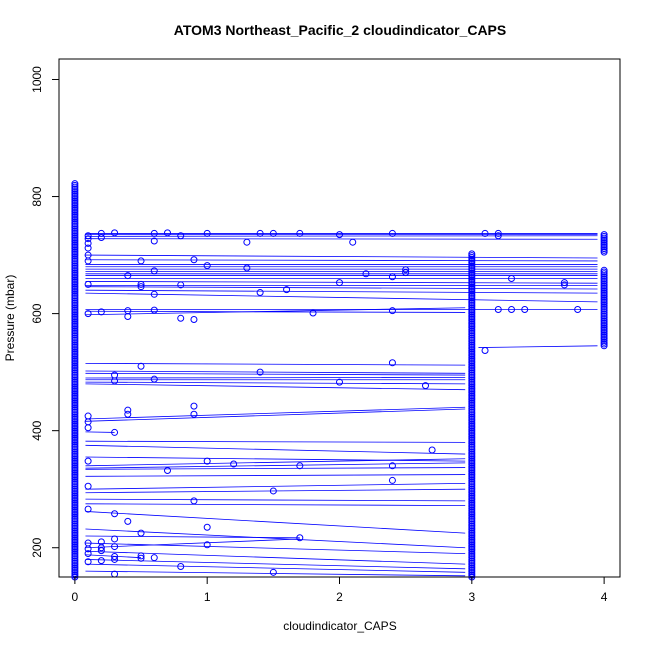 Image resolution: width=650 pixels, height=650 pixels. I want to click on x-tick-label: 3, so click(471, 597).